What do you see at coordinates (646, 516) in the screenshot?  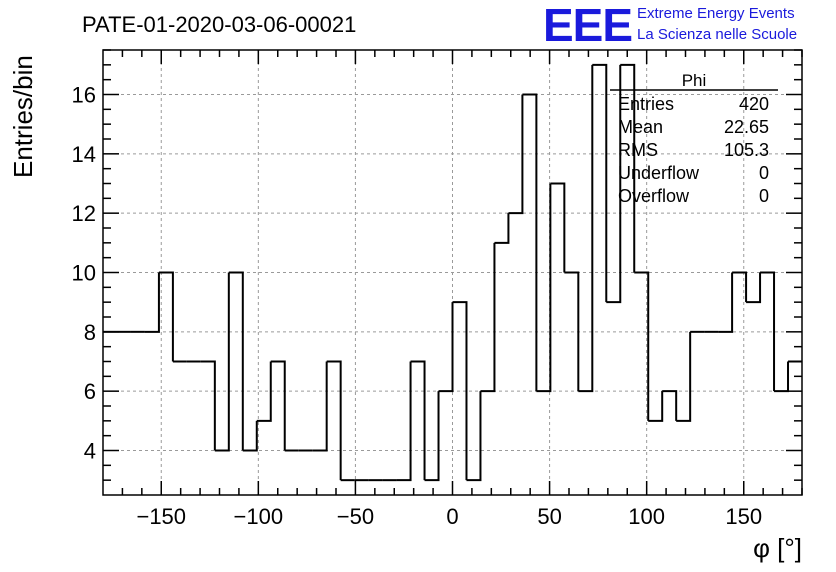 I see `x-tick-label: 100` at bounding box center [646, 516].